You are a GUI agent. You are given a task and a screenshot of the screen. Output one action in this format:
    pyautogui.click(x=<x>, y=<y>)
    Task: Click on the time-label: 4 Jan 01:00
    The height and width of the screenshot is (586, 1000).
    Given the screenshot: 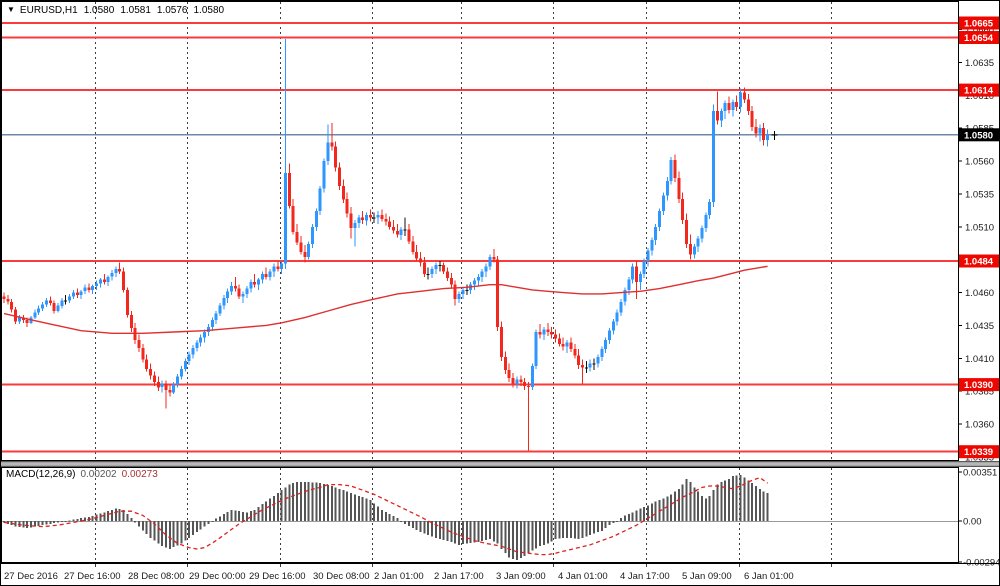 What is the action you would take?
    pyautogui.click(x=583, y=576)
    